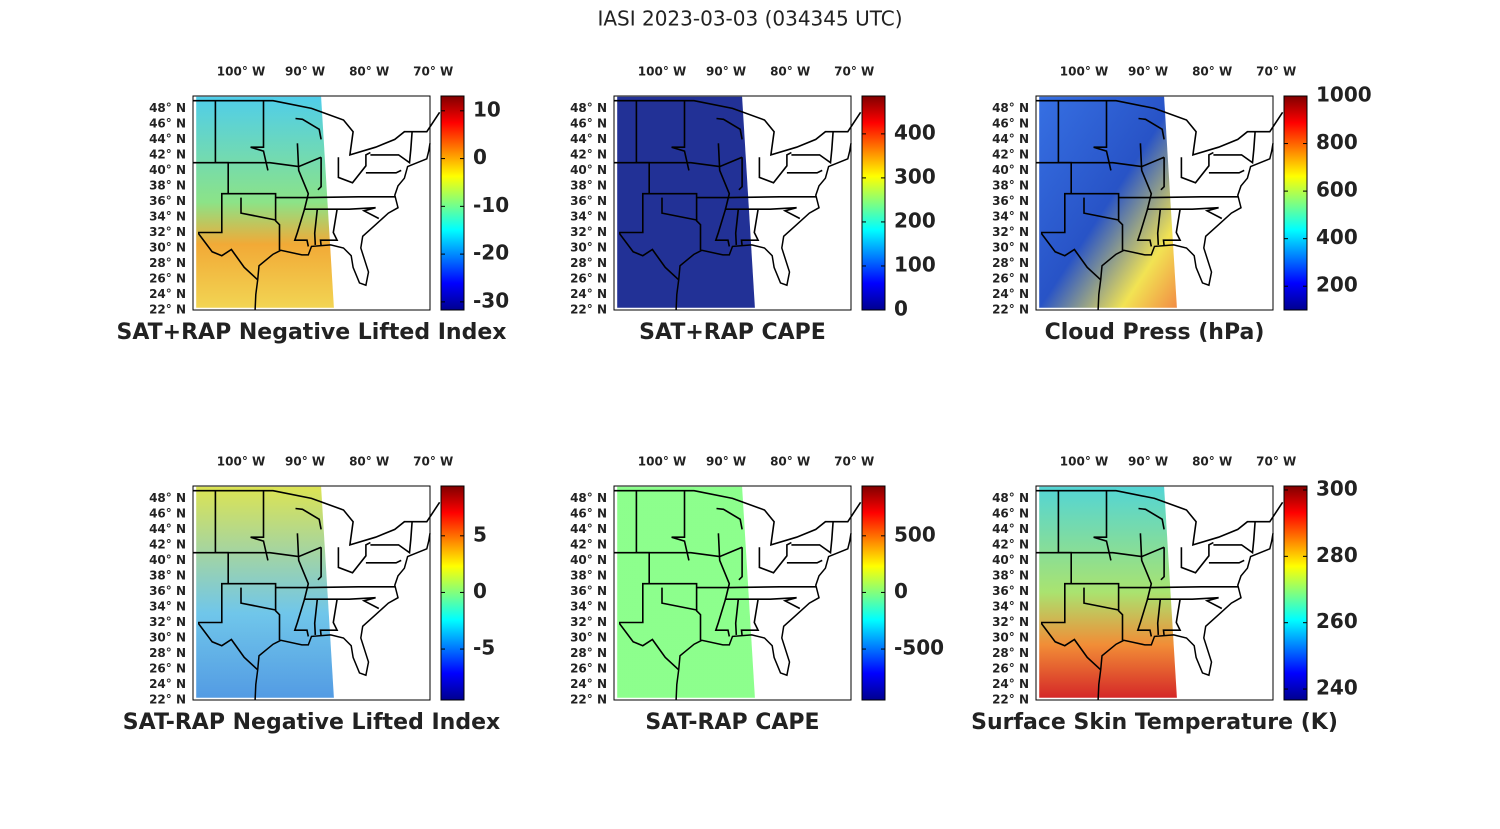 Image resolution: width=1500 pixels, height=829 pixels. I want to click on colorbar-label: -30, so click(491, 300).